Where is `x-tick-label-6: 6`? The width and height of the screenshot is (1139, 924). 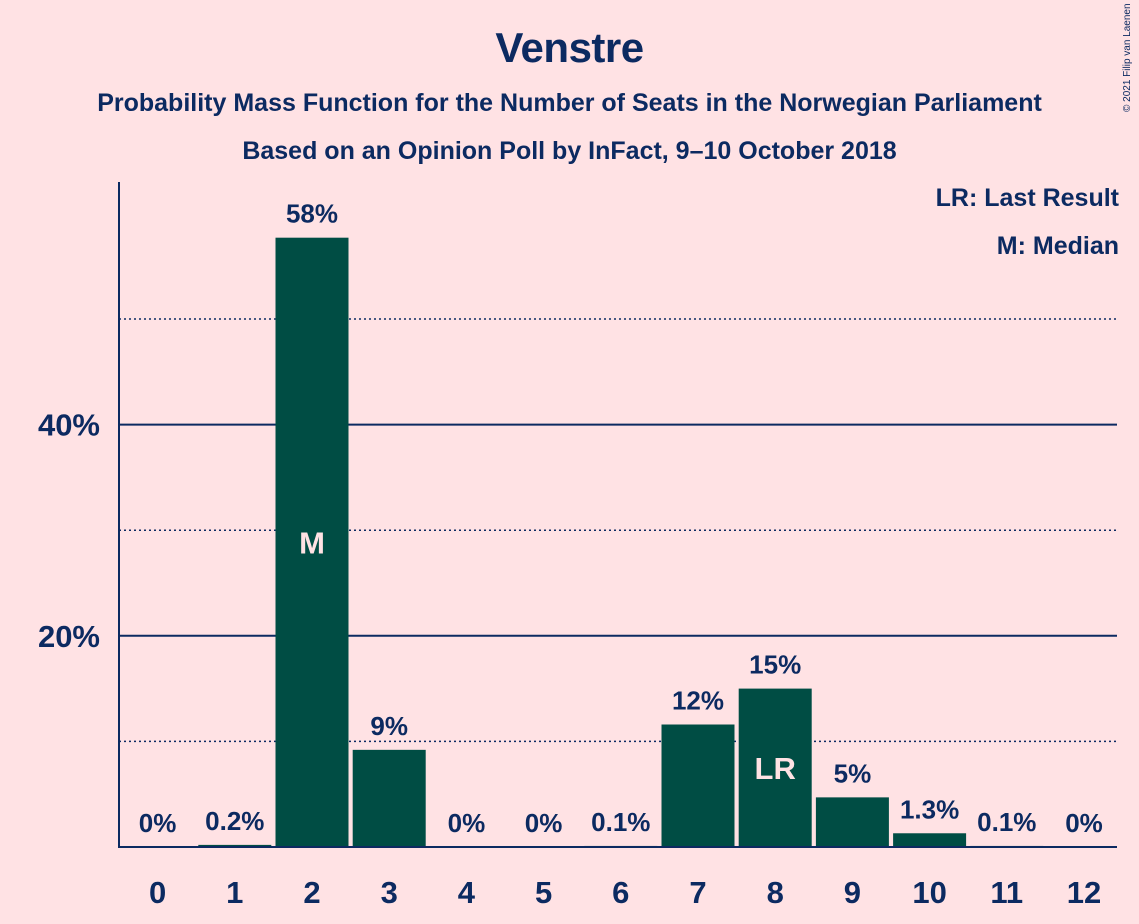 x-tick-label-6: 6 is located at coordinates (620, 892).